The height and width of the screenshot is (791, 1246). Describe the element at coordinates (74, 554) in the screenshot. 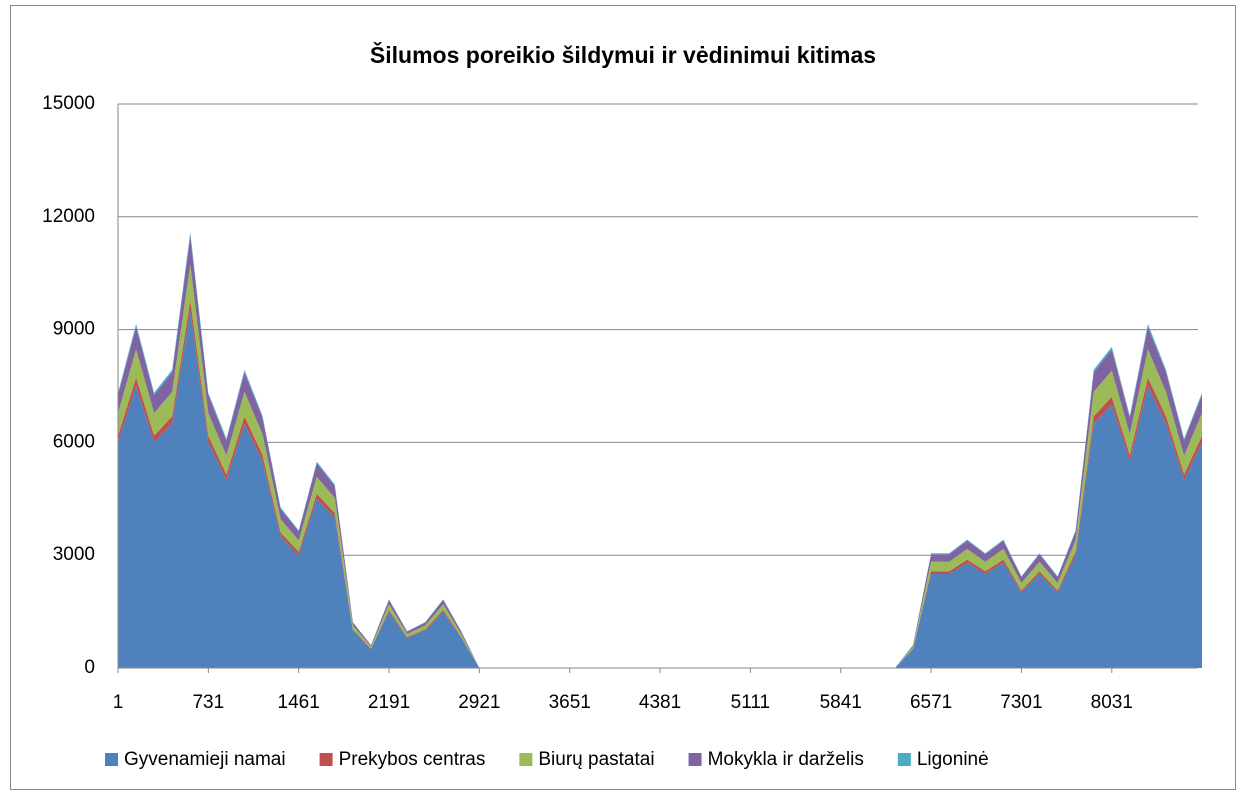

I see `y-tick-label: 3000` at that location.